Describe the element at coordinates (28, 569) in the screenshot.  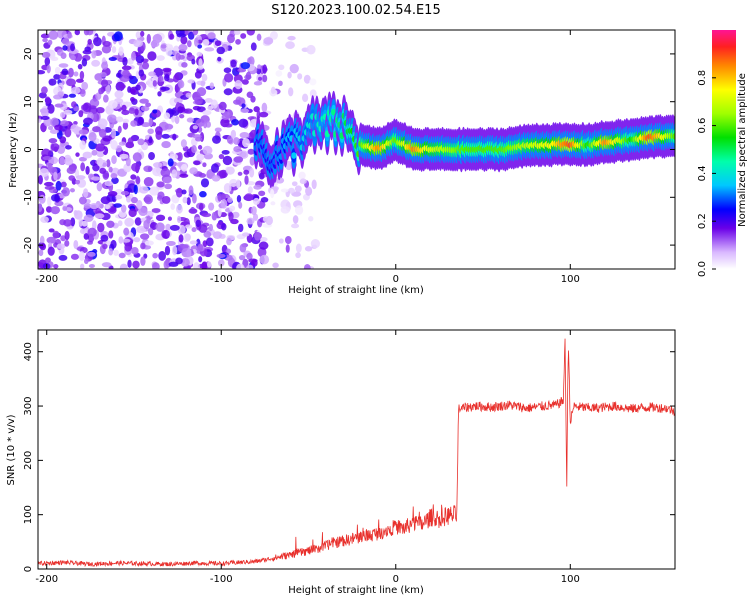
I see `y-tick-label: 0` at that location.